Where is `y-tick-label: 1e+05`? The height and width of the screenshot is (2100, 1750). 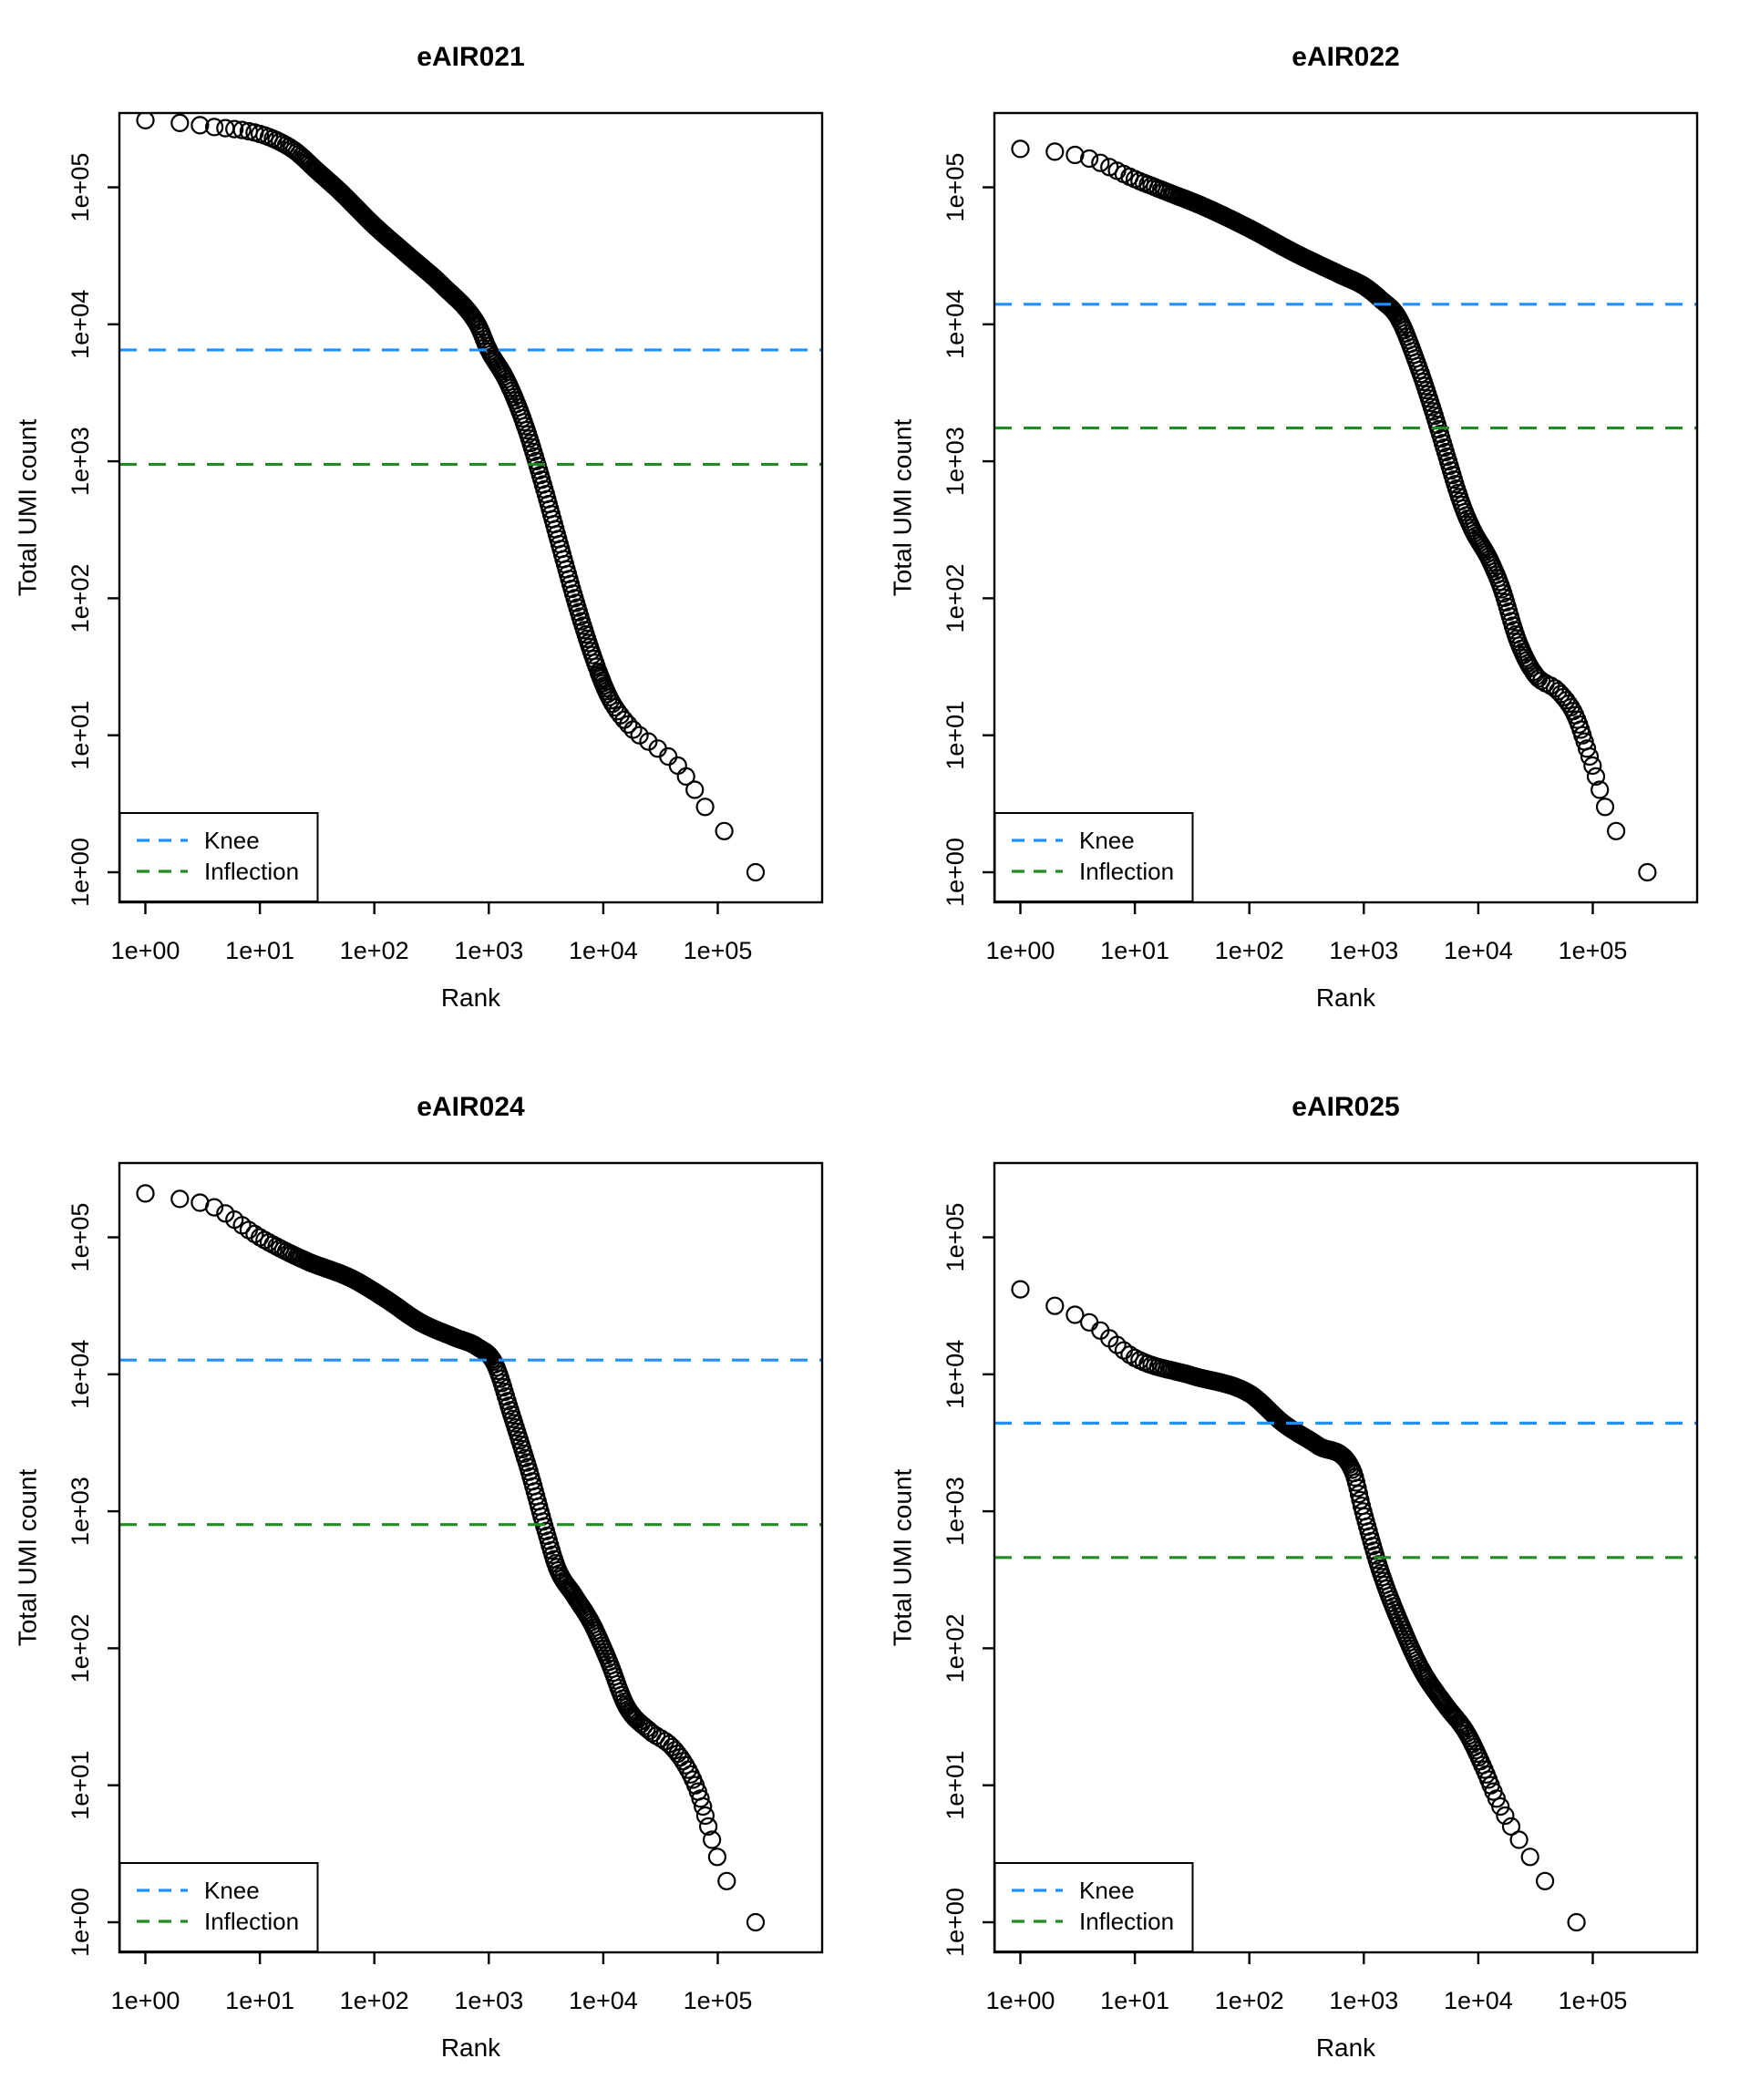
y-tick-label: 1e+05 is located at coordinates (956, 1237).